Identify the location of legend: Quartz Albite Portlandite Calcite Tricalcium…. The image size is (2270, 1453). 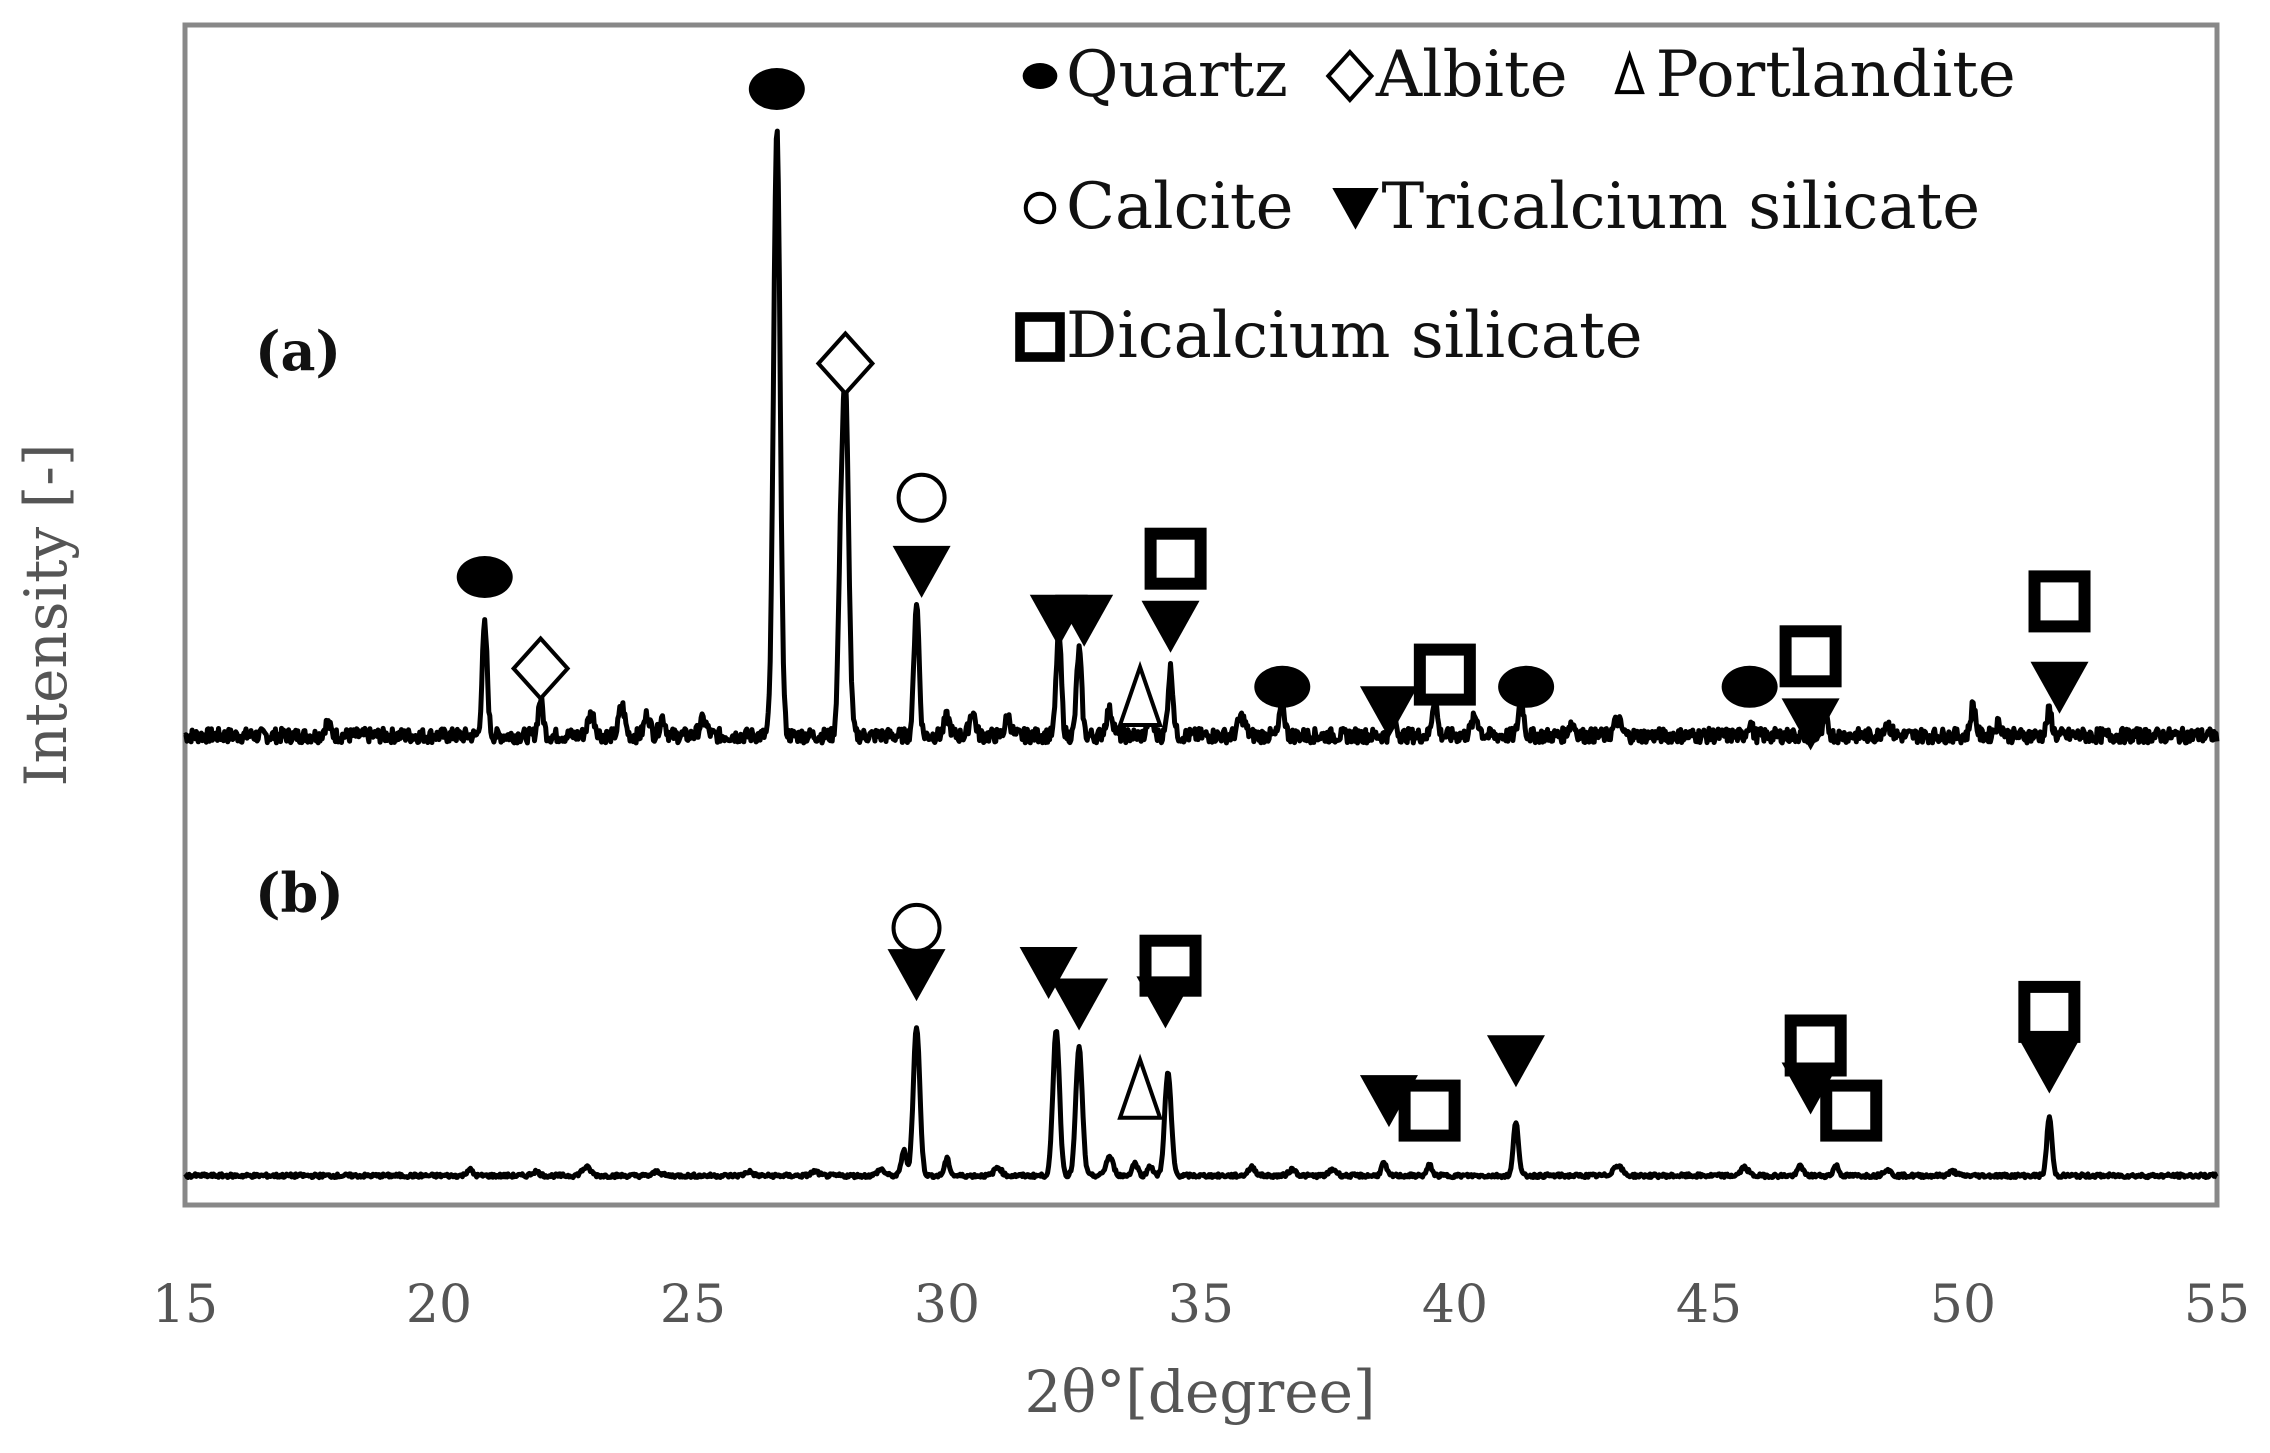
(1515, 205).